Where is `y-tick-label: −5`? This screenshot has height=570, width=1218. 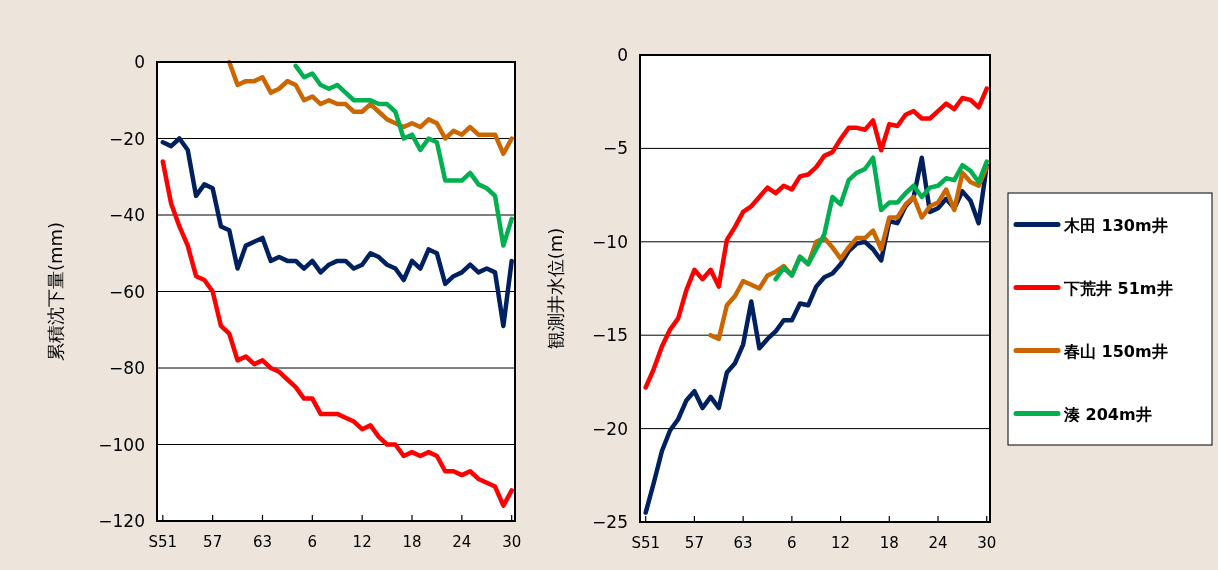 y-tick-label: −5 is located at coordinates (615, 148).